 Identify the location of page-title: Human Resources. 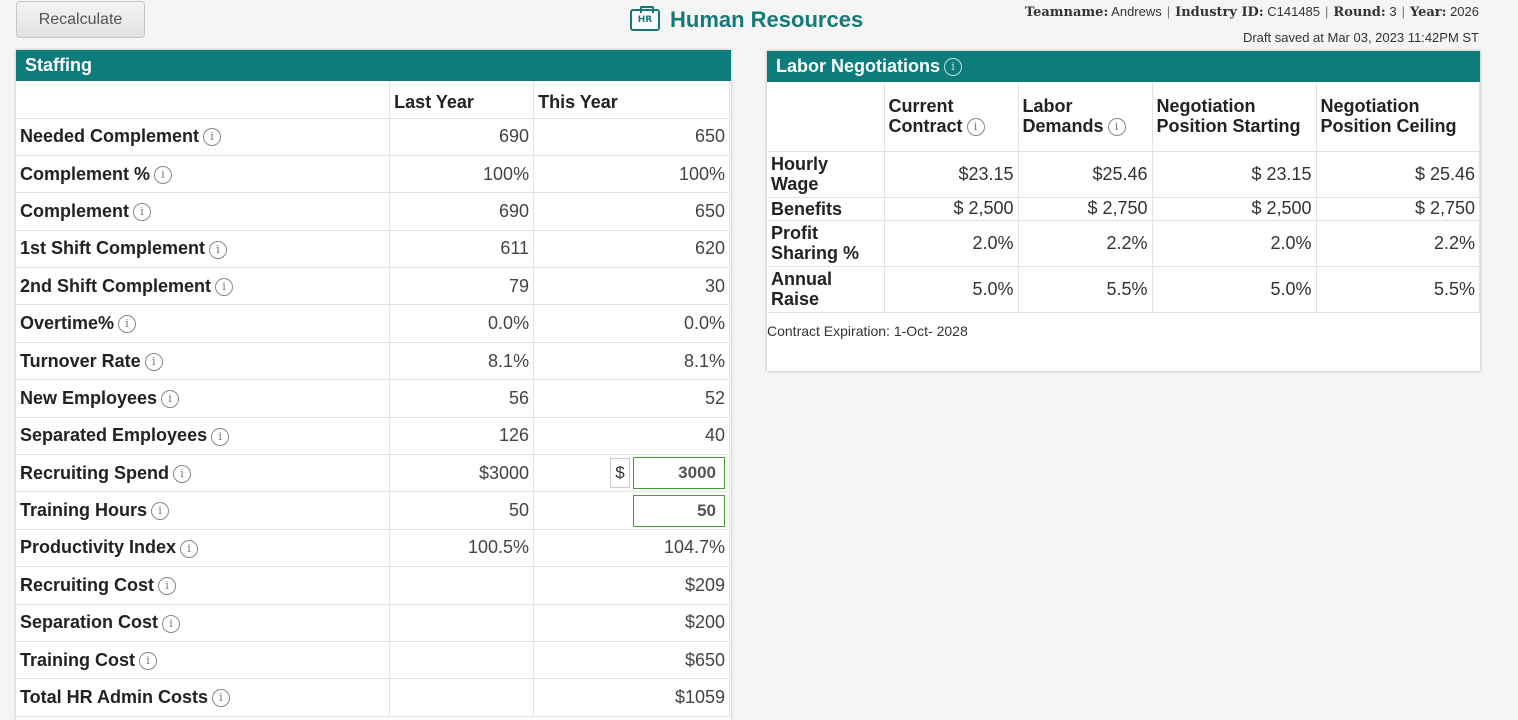
(767, 19).